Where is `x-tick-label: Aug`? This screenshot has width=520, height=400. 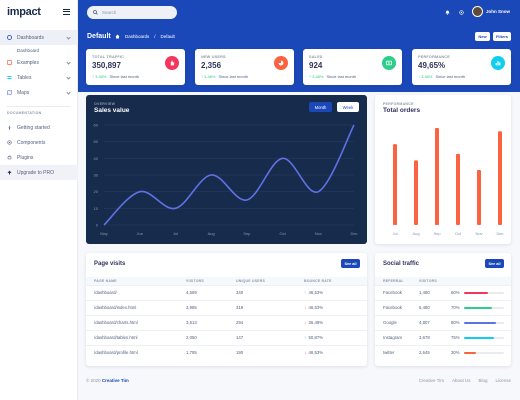 x-tick-label: Aug is located at coordinates (415, 233).